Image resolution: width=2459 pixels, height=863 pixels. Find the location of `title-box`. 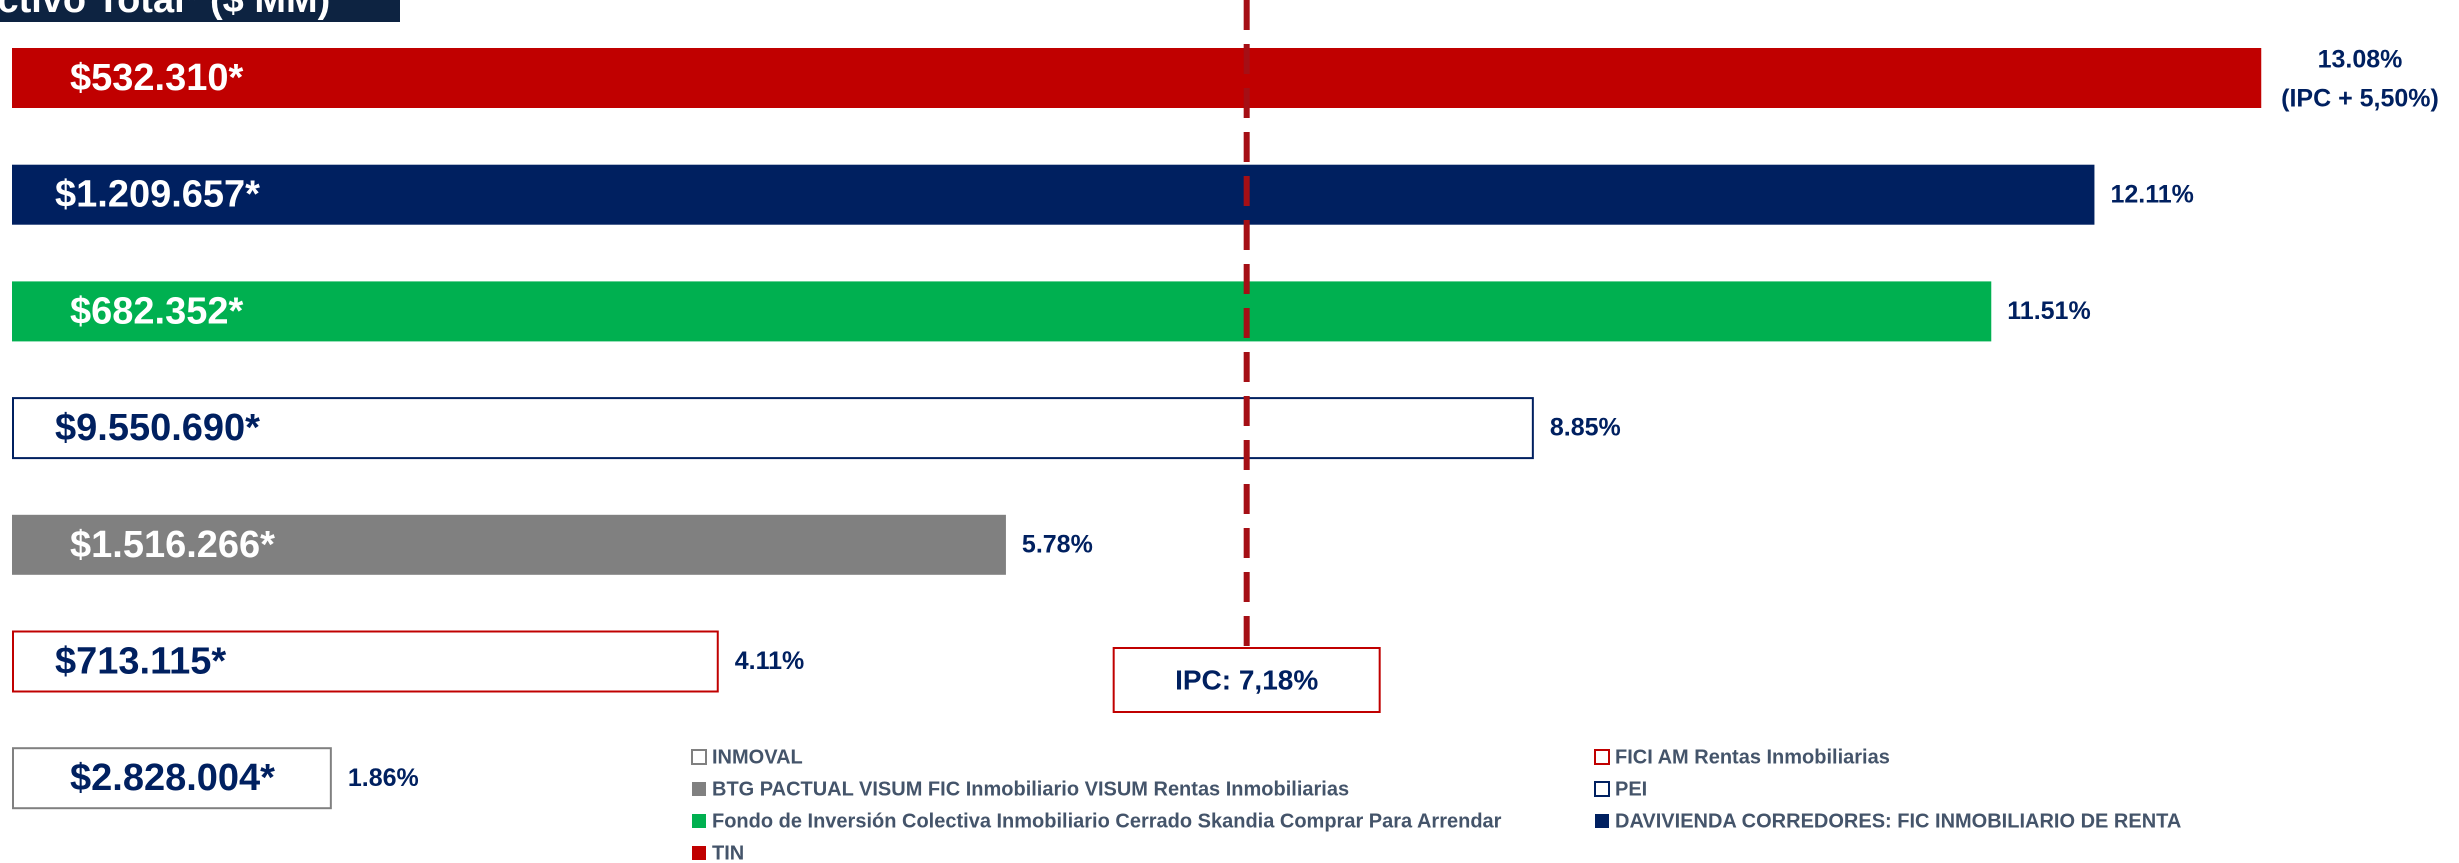

title-box is located at coordinates (200, 11).